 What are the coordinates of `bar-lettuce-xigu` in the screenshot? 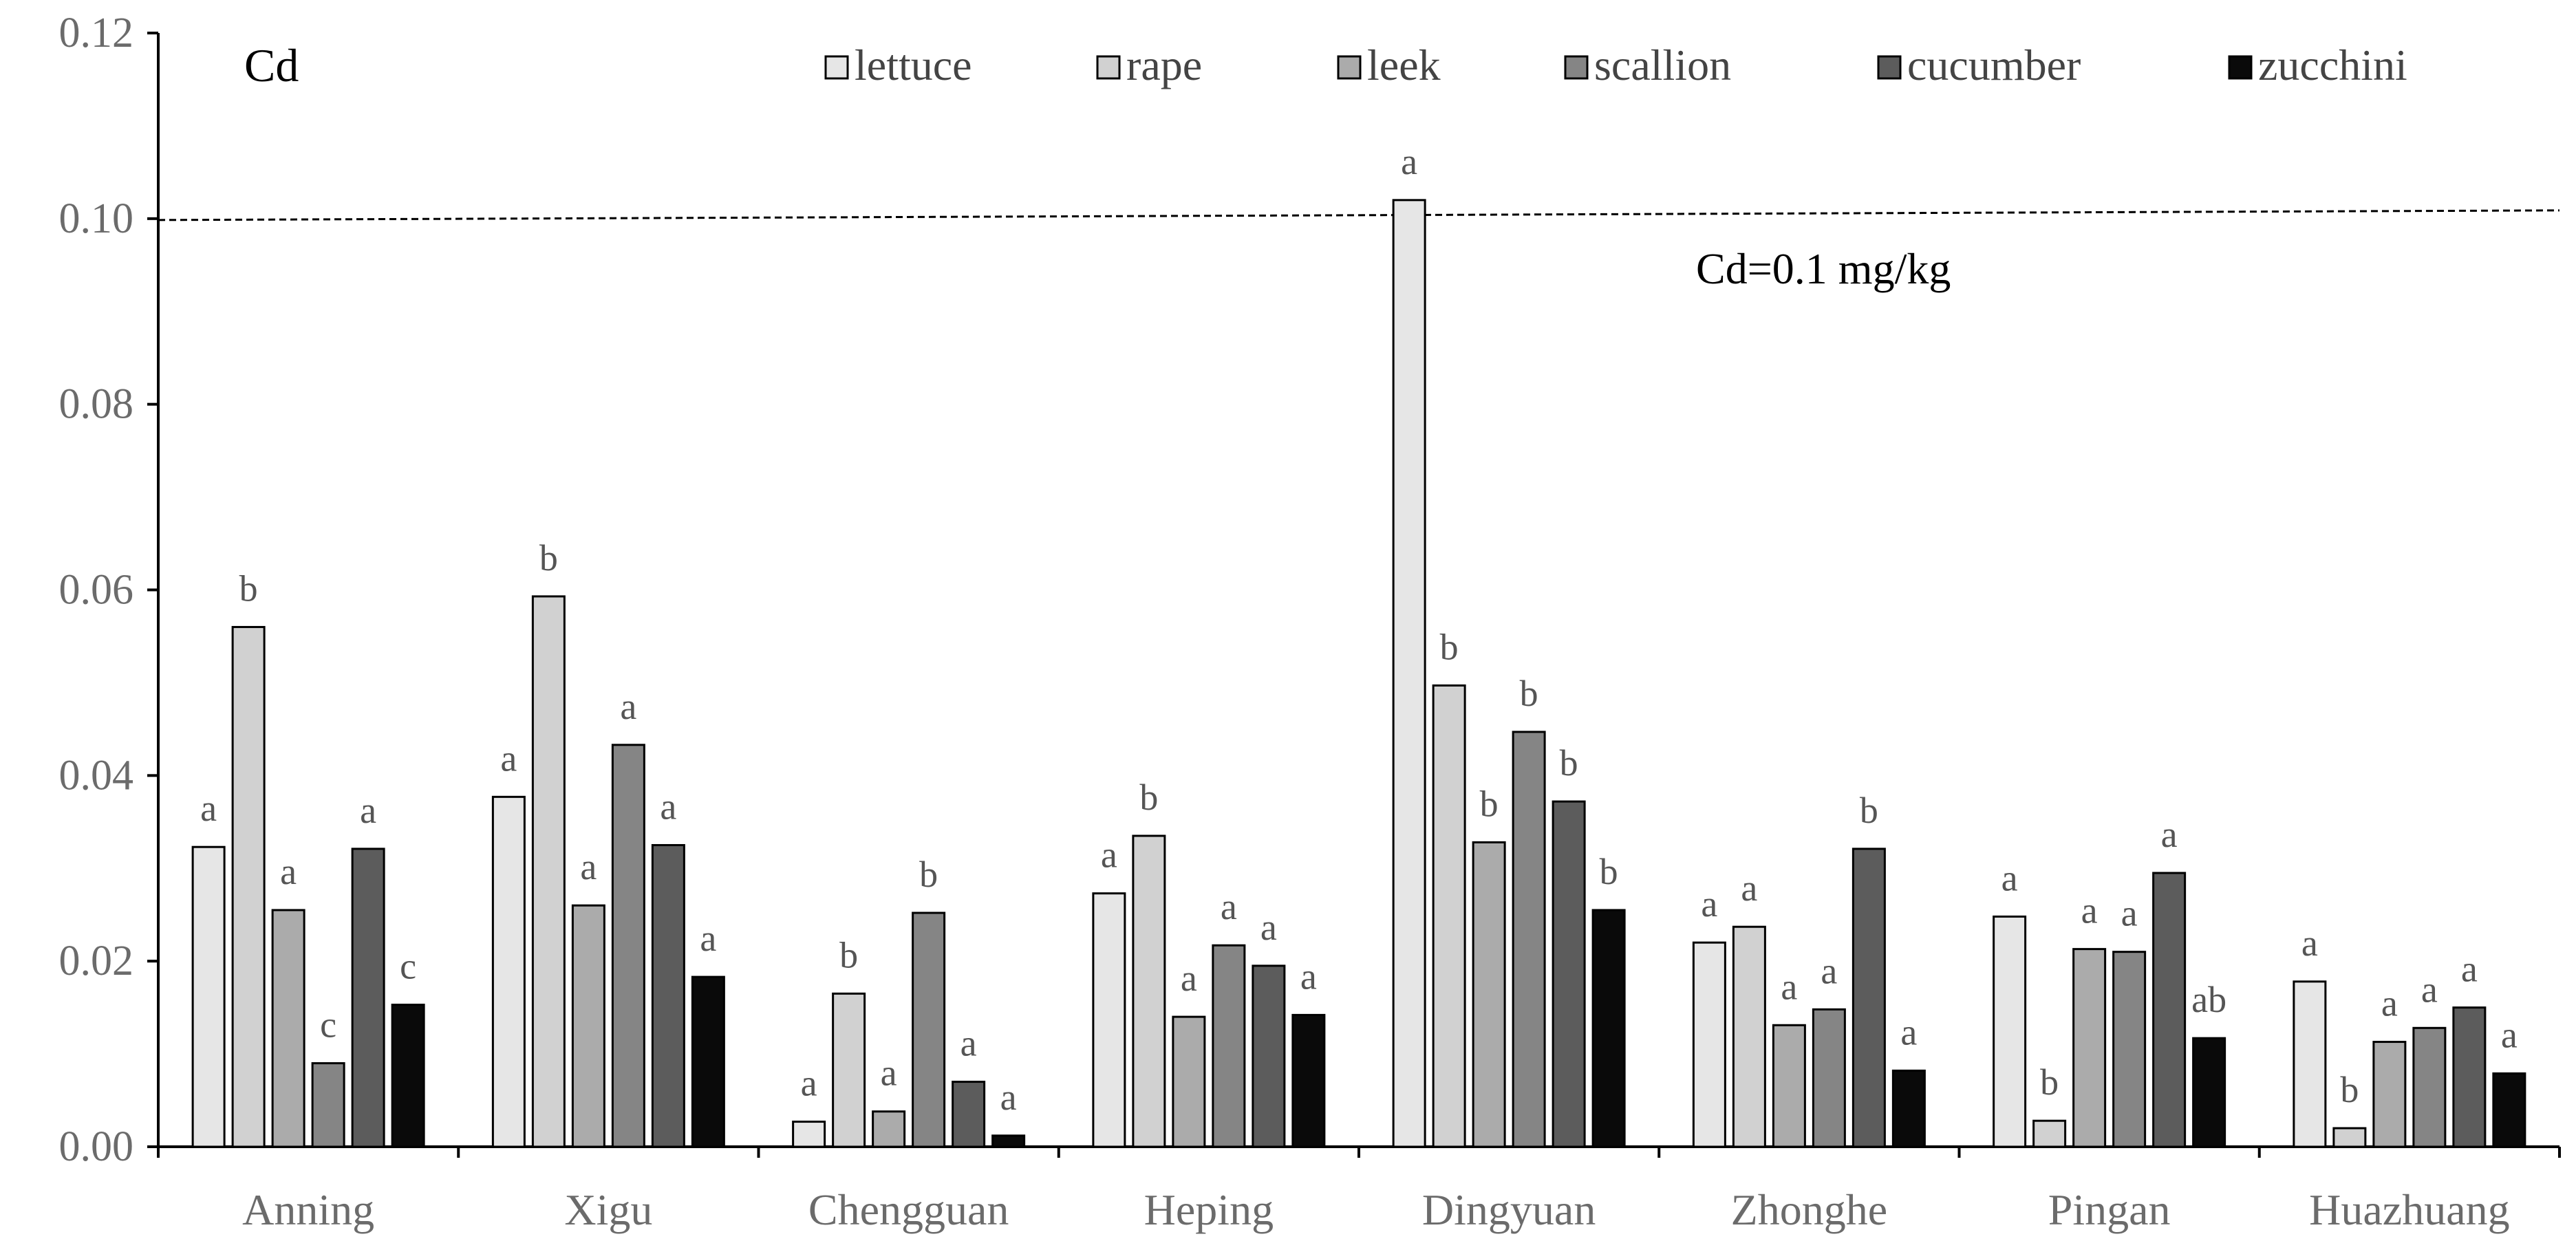 It's located at (509, 971).